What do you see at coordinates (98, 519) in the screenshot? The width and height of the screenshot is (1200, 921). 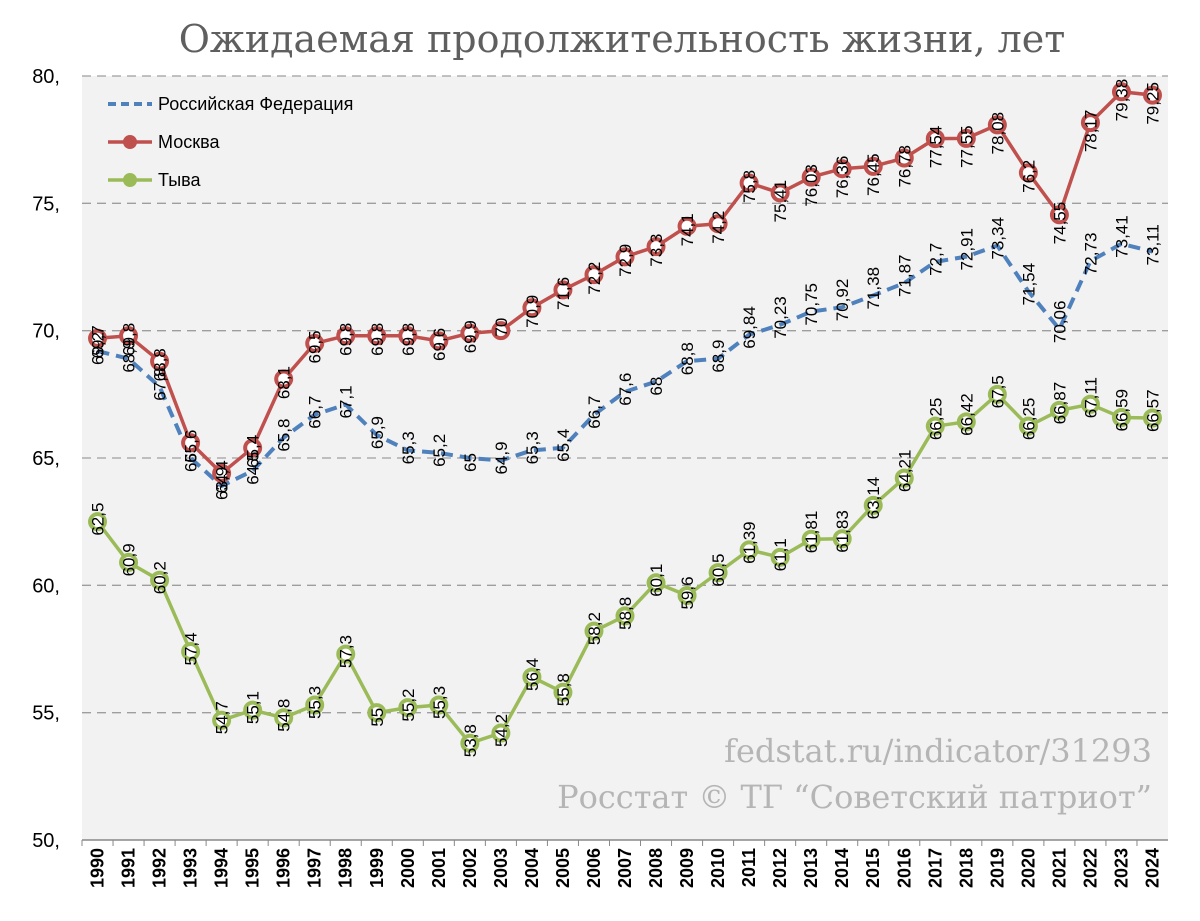 I see `data-label: 62,5` at bounding box center [98, 519].